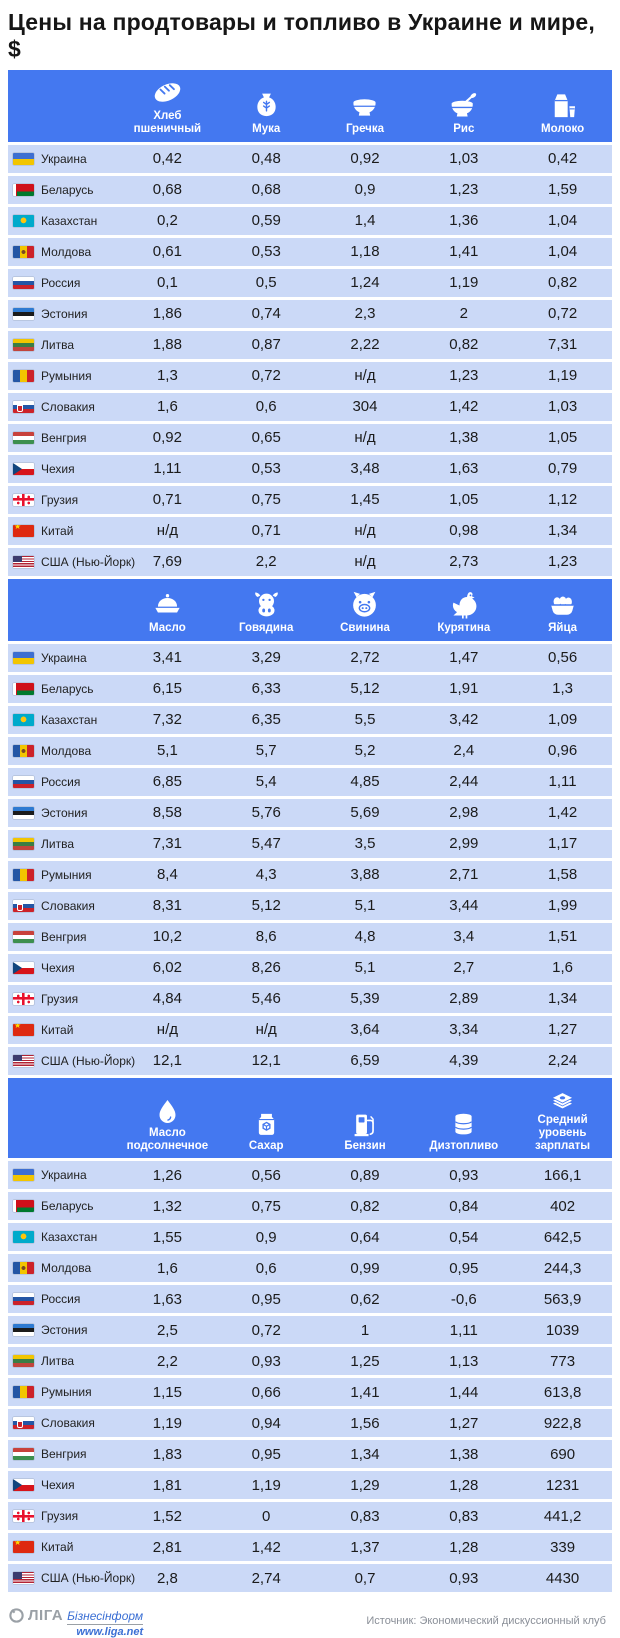 This screenshot has width=620, height=1638. I want to click on price-value: -0,6, so click(463, 1299).